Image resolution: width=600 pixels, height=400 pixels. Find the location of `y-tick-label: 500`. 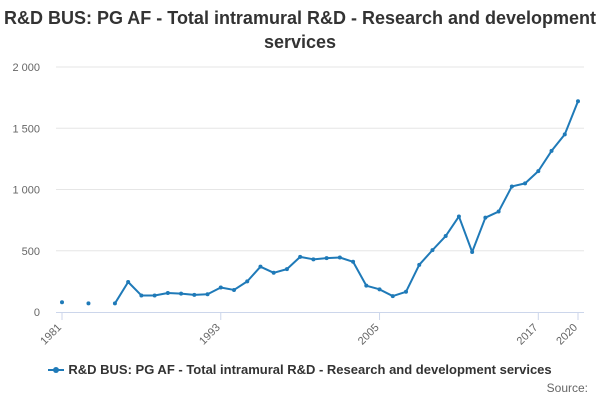

y-tick-label: 500 is located at coordinates (31, 252).